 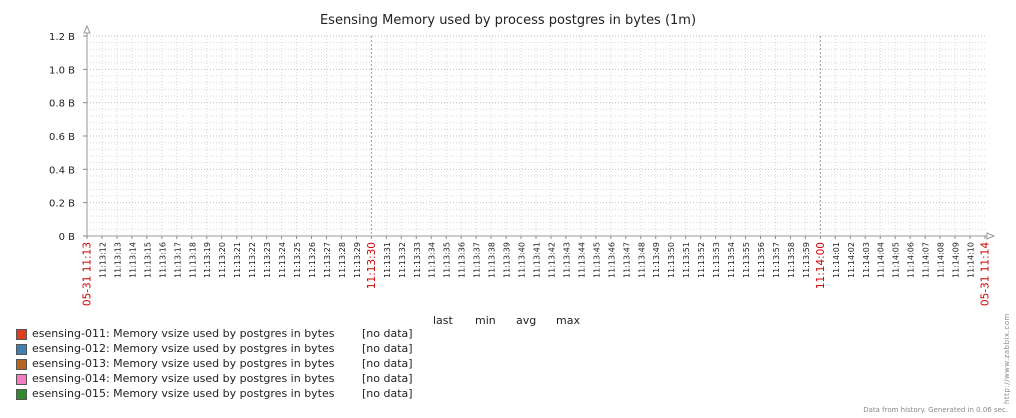 I want to click on x-tick-label: 11:13:18, so click(x=192, y=260).